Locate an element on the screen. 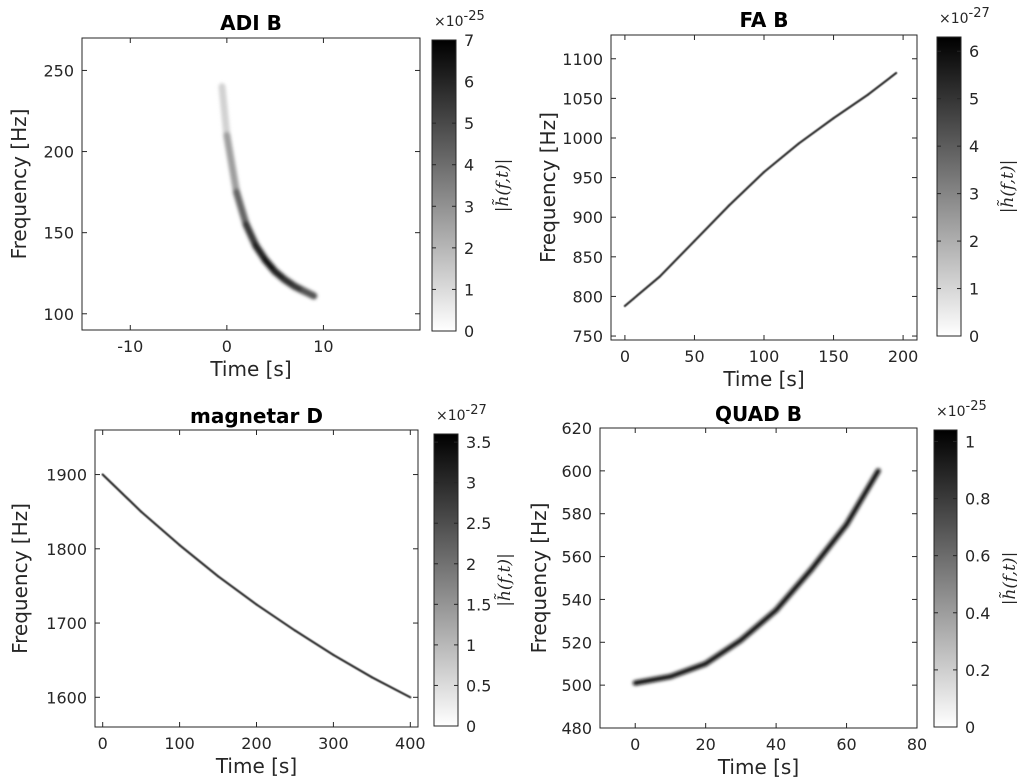 The image size is (1017, 781). y-tick-label: 1700 is located at coordinates (66, 623).